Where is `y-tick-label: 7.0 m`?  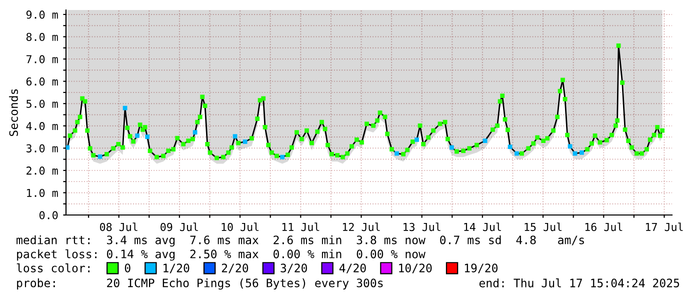
y-tick-label: 7.0 m is located at coordinates (42, 59).